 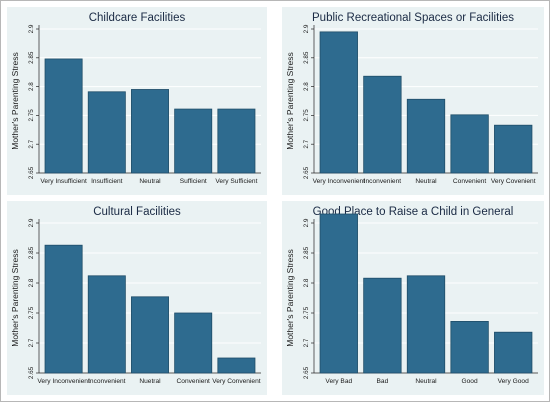 What do you see at coordinates (236, 181) in the screenshot?
I see `x-tick-label: Very Sufficient` at bounding box center [236, 181].